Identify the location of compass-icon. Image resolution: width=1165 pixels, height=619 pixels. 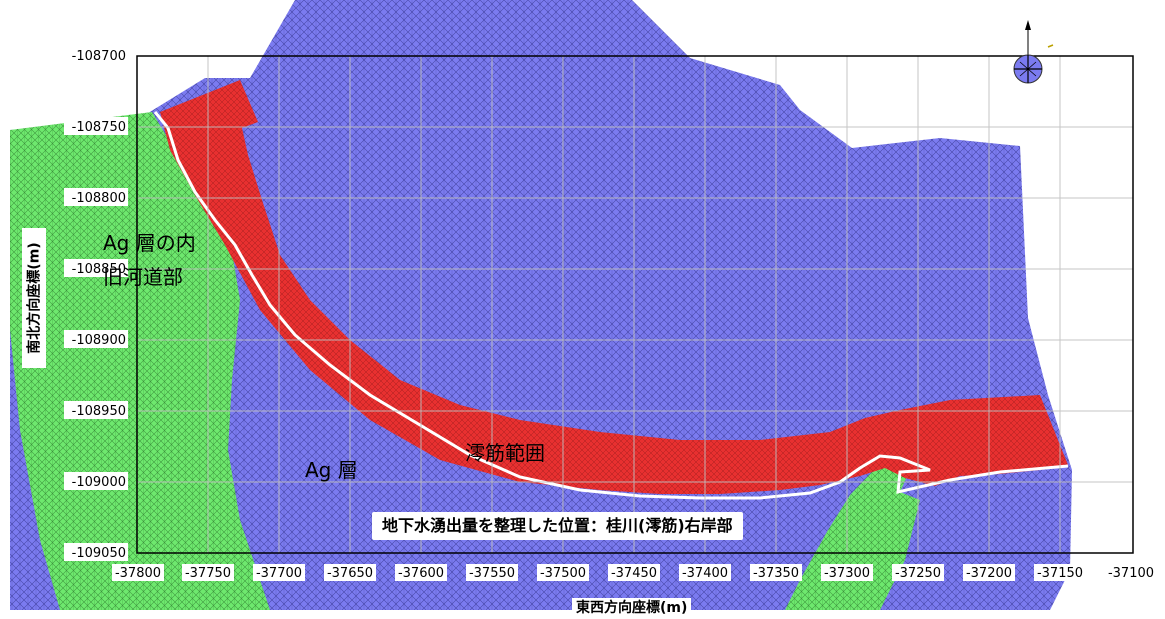
(1033, 52).